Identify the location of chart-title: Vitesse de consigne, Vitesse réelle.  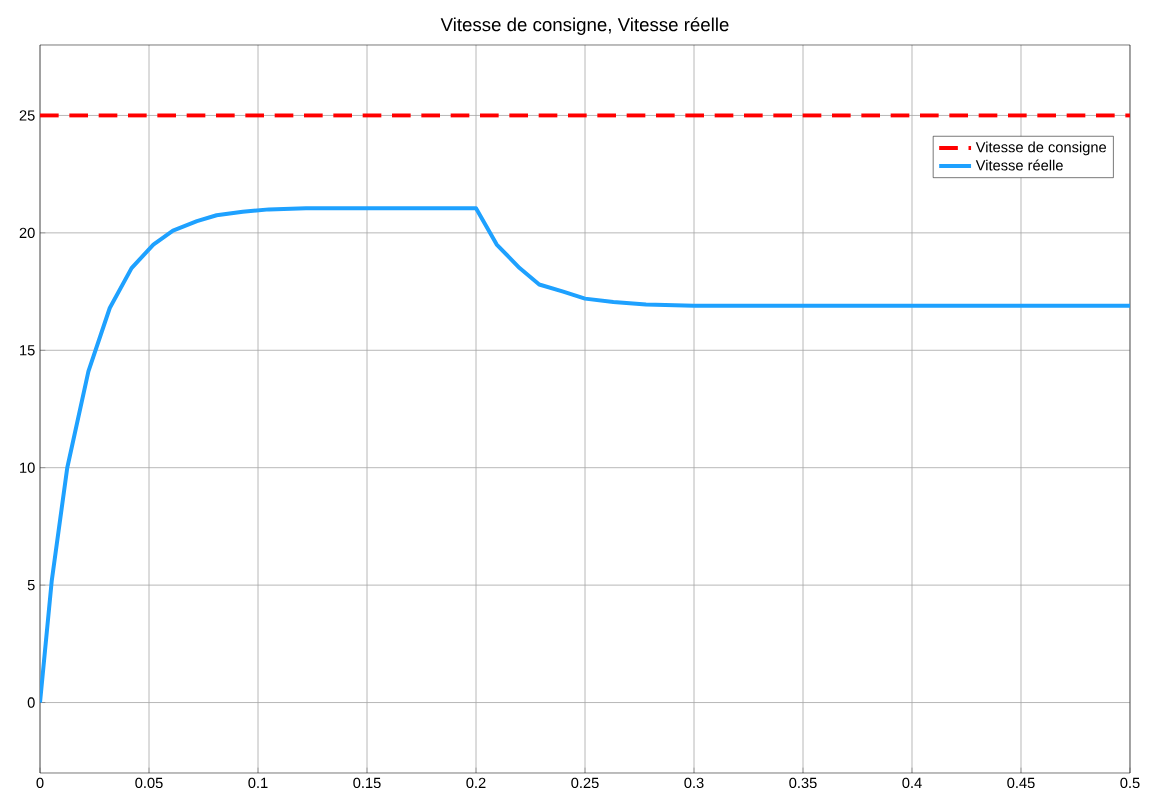
(584, 26).